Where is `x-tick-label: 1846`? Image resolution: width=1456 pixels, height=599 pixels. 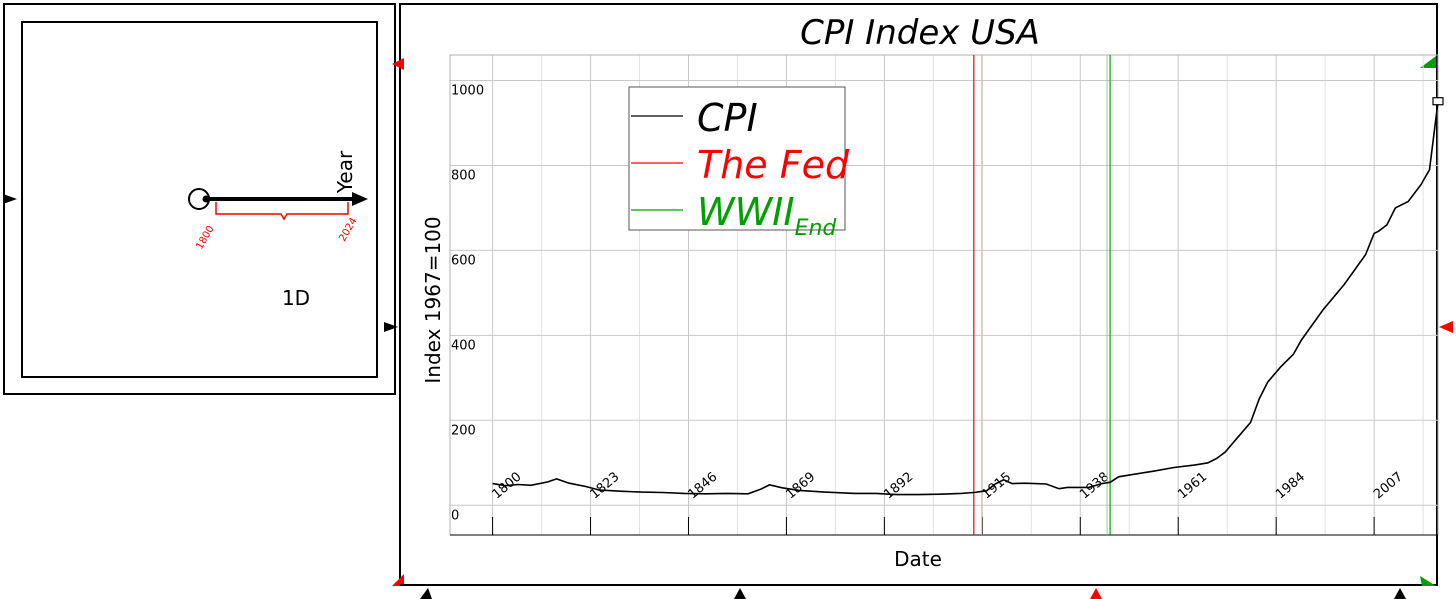
x-tick-label: 1846 is located at coordinates (702, 486).